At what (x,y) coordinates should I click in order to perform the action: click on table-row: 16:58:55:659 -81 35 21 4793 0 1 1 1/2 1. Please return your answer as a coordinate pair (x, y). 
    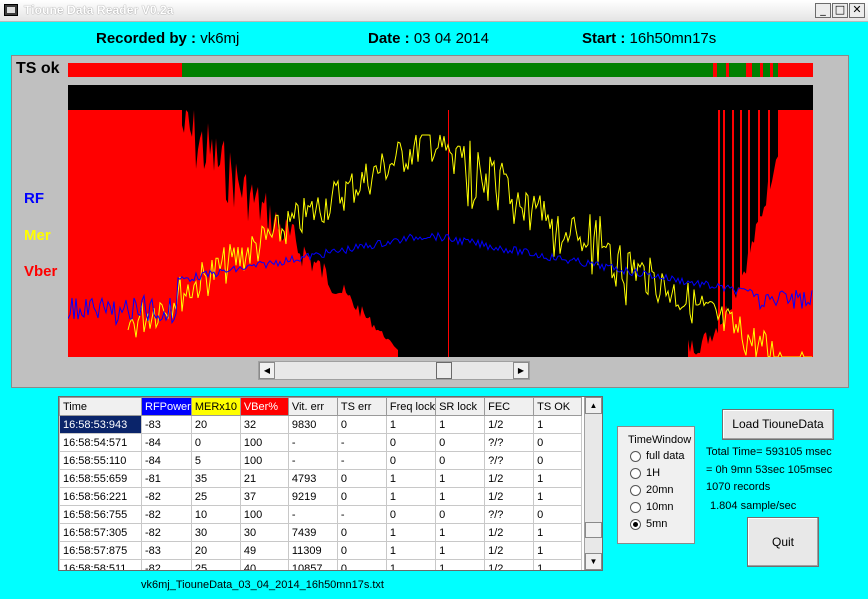
    Looking at the image, I should click on (321, 478).